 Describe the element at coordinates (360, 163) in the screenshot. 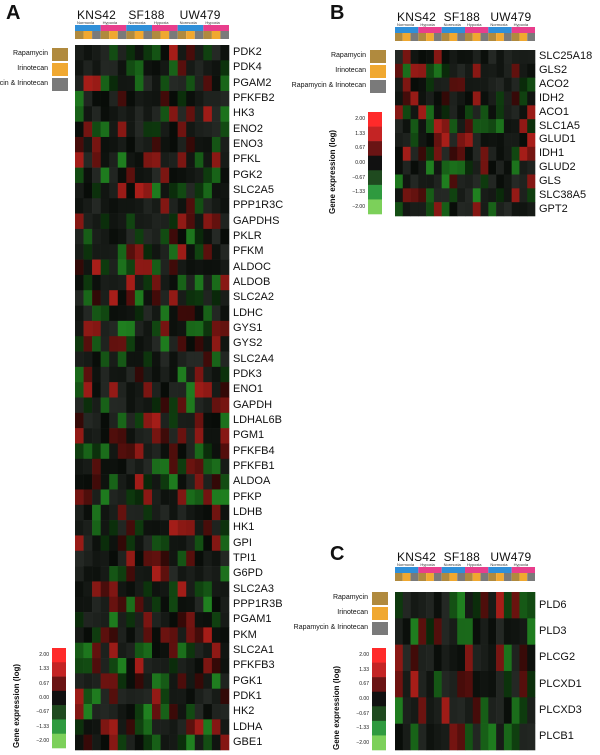

I see `color-key-tick-b-3: 0.00` at that location.